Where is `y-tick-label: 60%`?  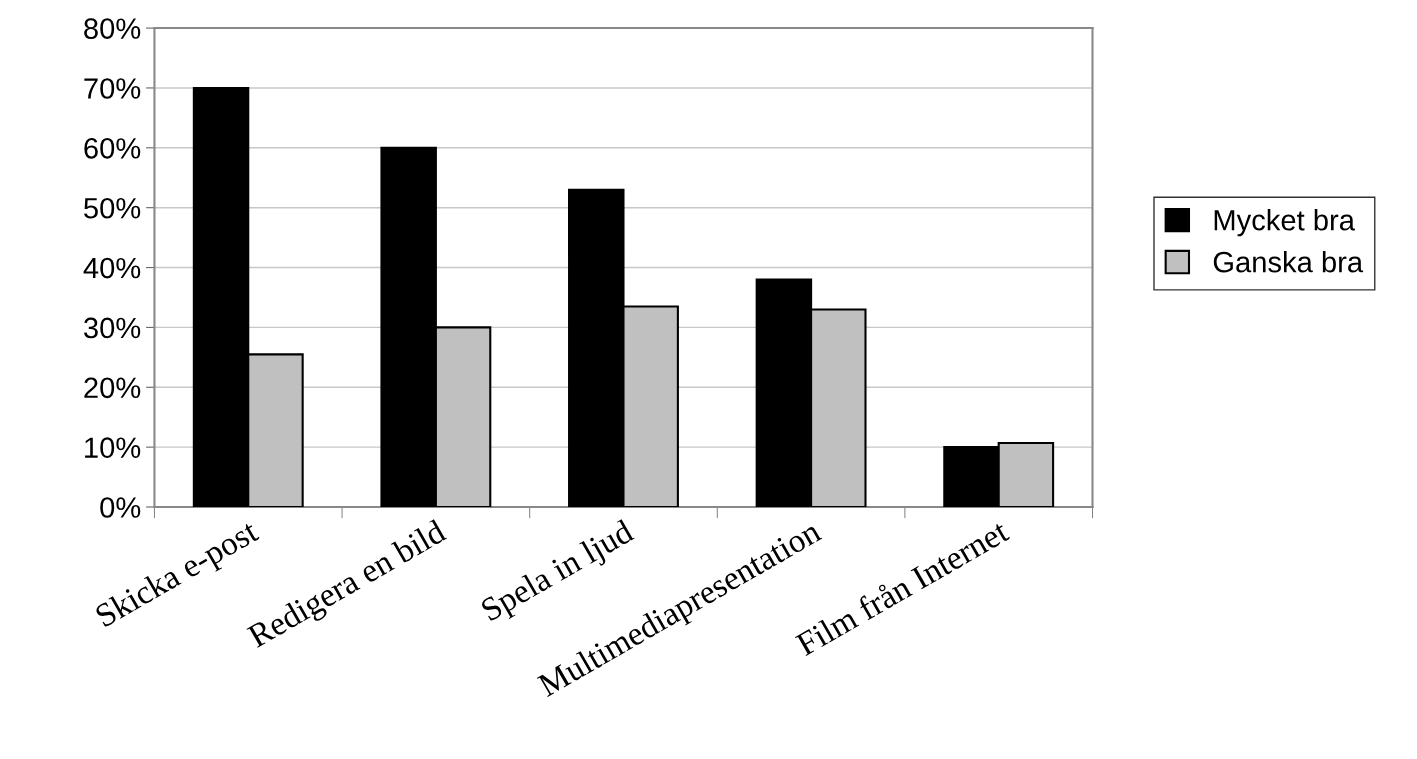
y-tick-label: 60% is located at coordinates (112, 148).